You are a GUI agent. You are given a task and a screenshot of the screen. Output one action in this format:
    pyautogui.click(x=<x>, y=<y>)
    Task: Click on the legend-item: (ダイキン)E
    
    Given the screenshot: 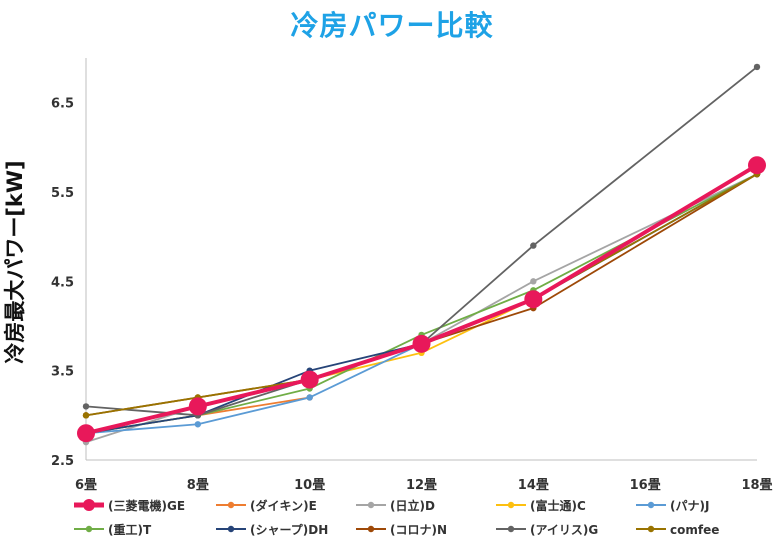 What is the action you would take?
    pyautogui.click(x=266, y=505)
    